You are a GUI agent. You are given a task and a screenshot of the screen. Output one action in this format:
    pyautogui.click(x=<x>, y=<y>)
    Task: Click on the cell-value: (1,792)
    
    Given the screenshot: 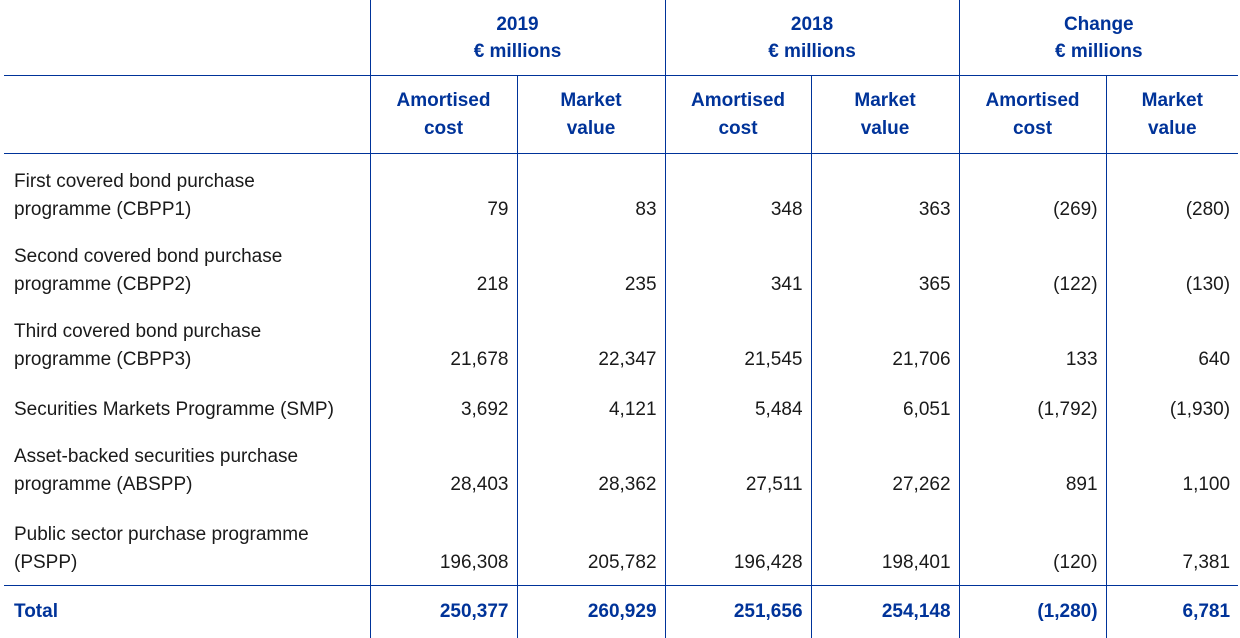 What is the action you would take?
    pyautogui.click(x=1032, y=399)
    